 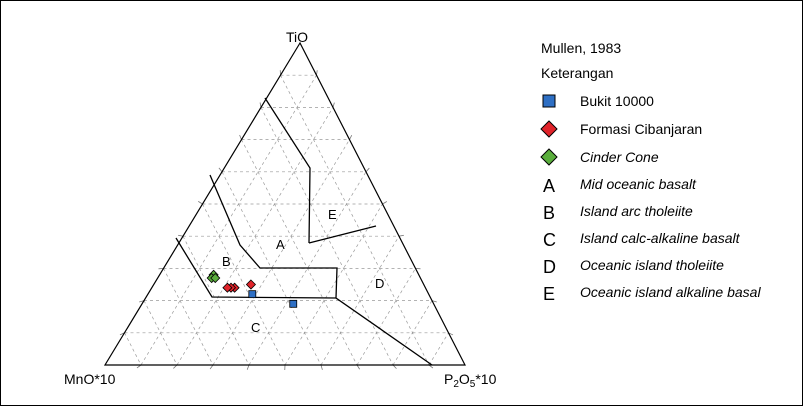 What do you see at coordinates (660, 238) in the screenshot?
I see `legend-field-label: Island calc-alkaline basalt` at bounding box center [660, 238].